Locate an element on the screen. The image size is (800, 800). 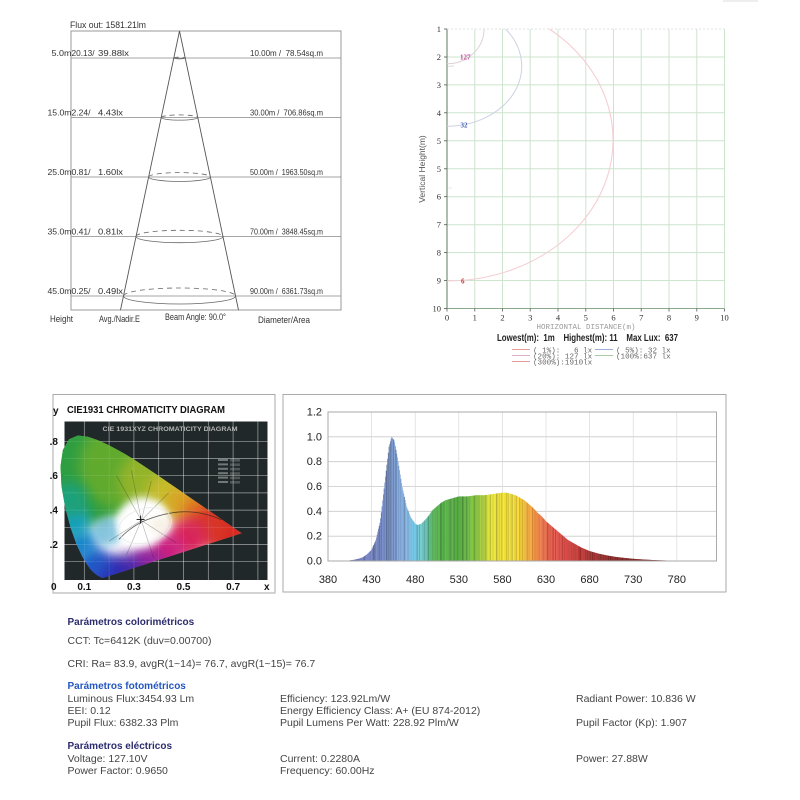
svg-text: 5.0m is located at coordinates (62, 53).